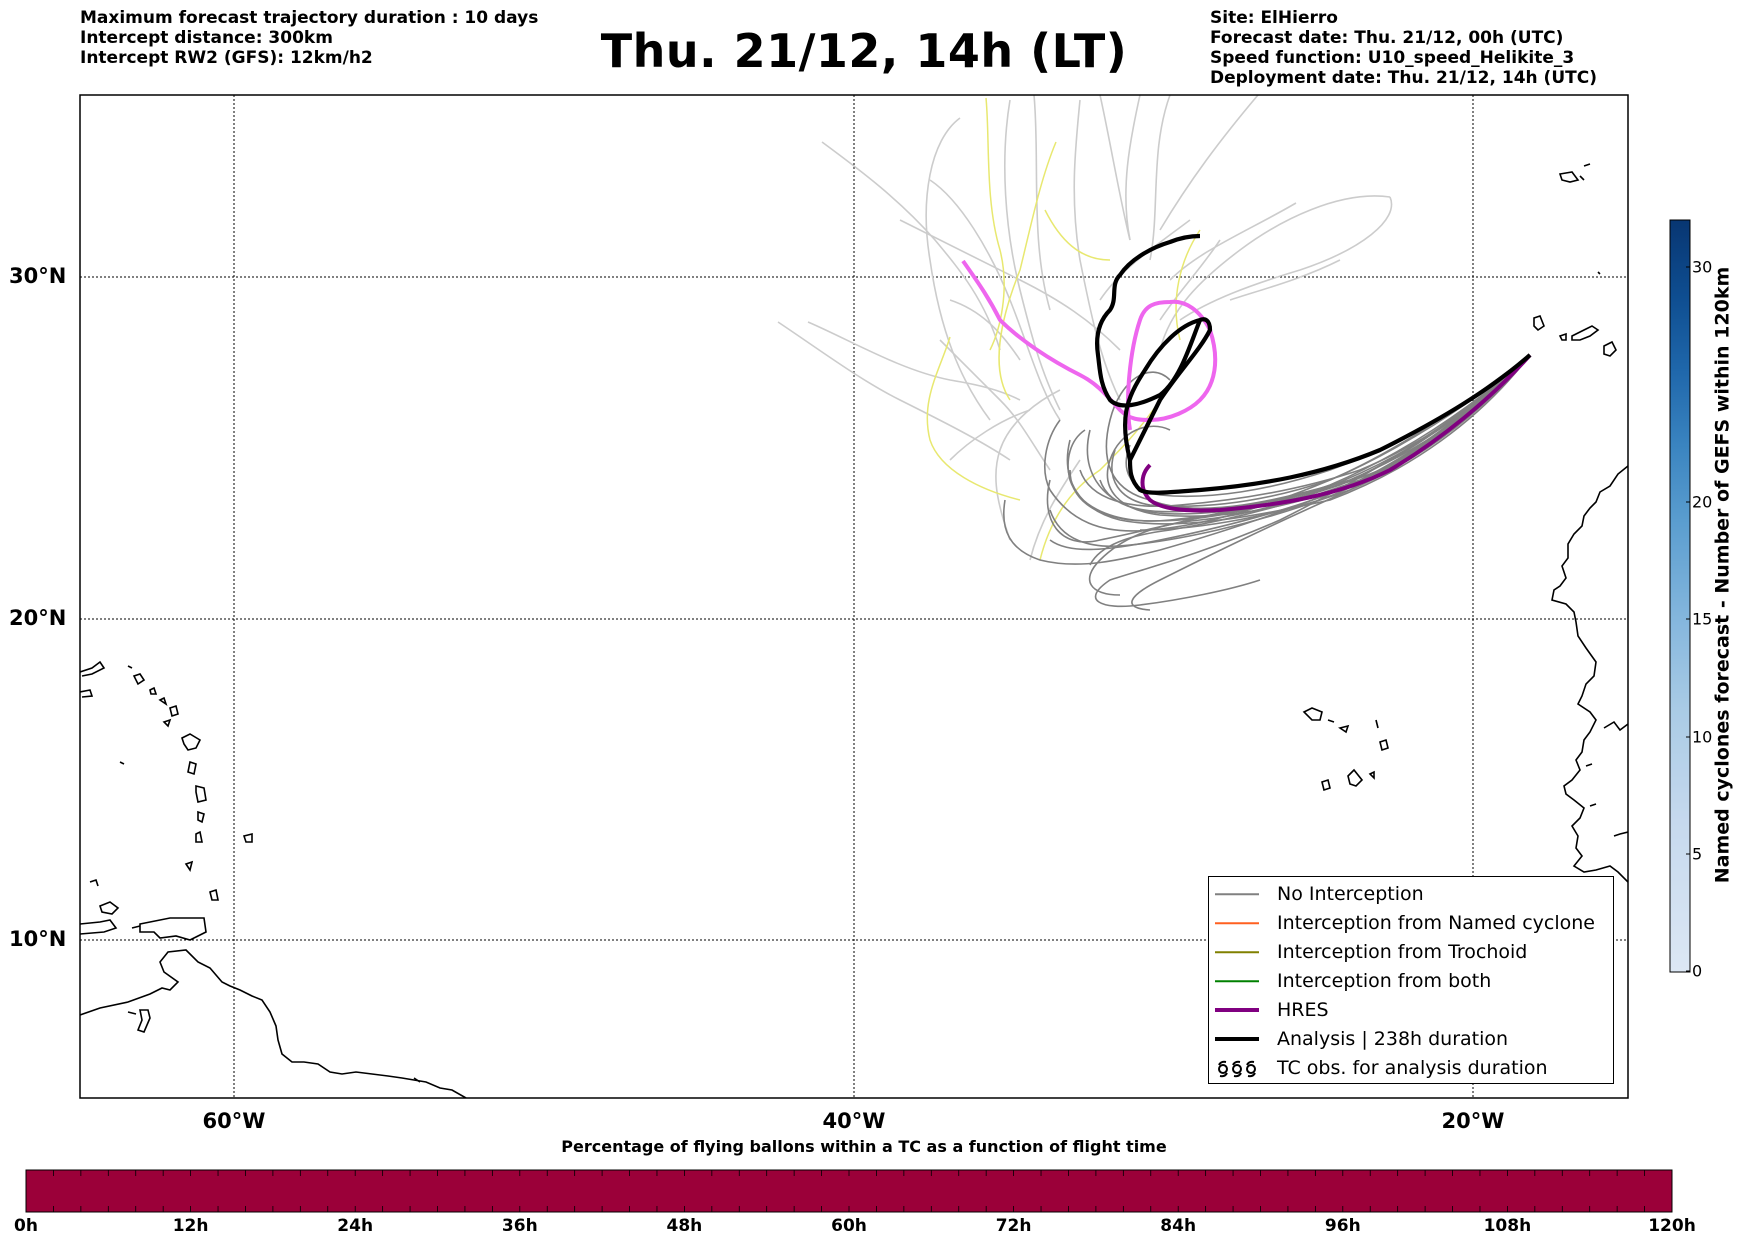 This screenshot has height=1241, width=1752. What do you see at coordinates (1303, 1010) in the screenshot?
I see `legend-label: HRES` at bounding box center [1303, 1010].